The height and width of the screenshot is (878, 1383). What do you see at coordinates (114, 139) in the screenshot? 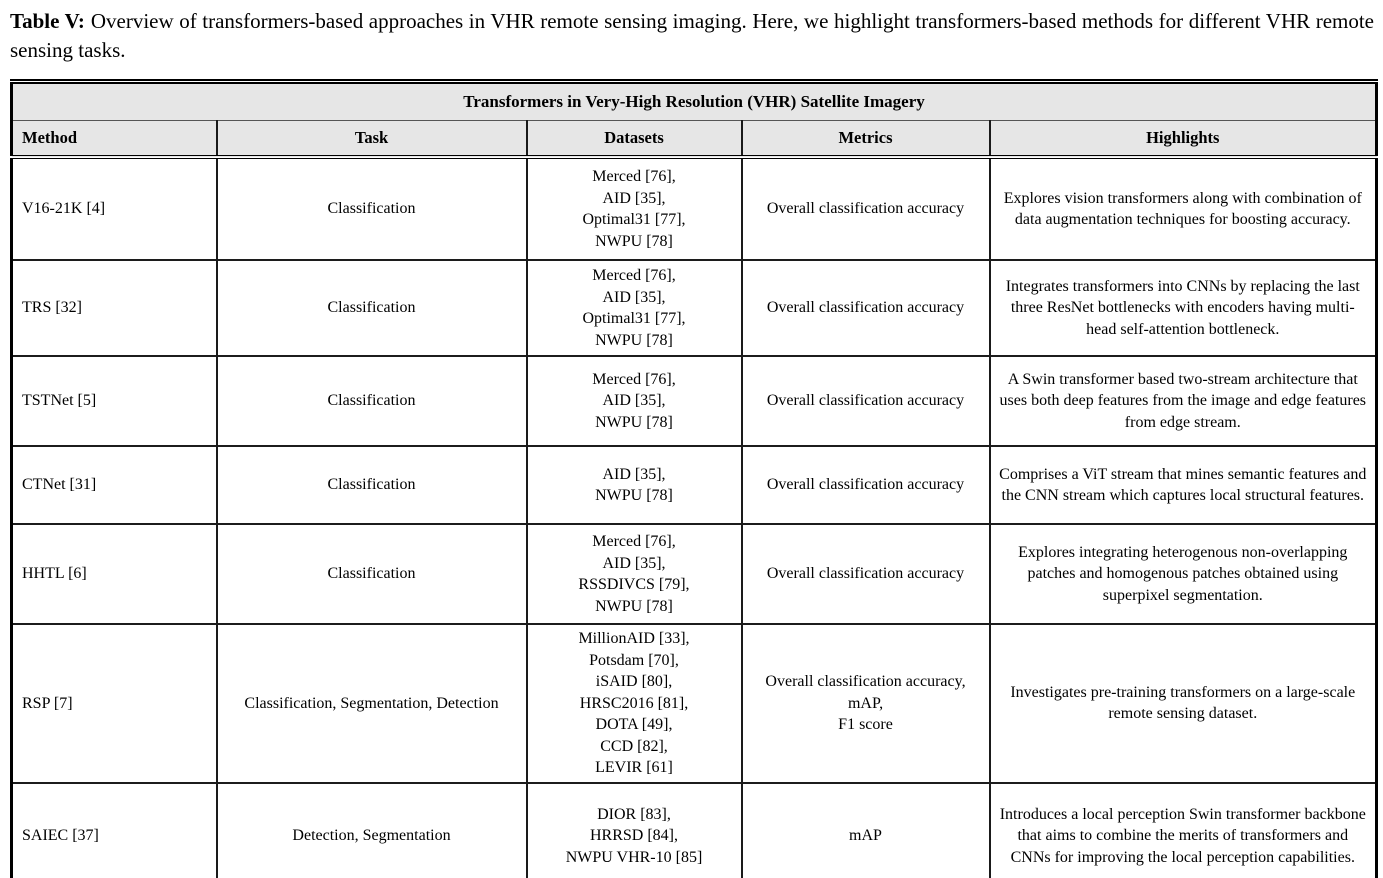
I see `col-header-method: Method` at bounding box center [114, 139].